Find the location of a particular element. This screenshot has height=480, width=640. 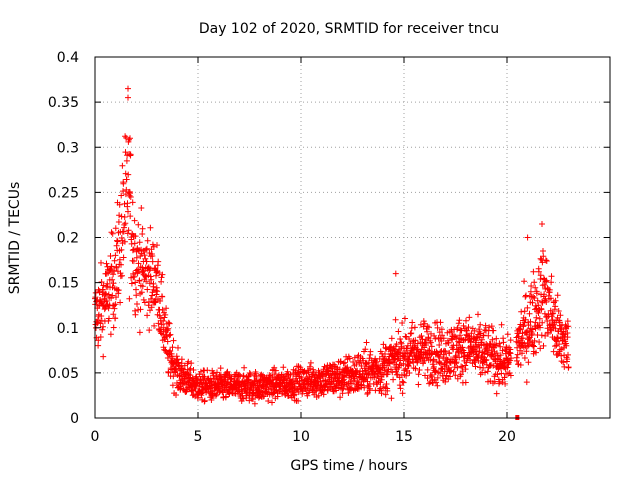

x-tick-label: 0 is located at coordinates (95, 437).